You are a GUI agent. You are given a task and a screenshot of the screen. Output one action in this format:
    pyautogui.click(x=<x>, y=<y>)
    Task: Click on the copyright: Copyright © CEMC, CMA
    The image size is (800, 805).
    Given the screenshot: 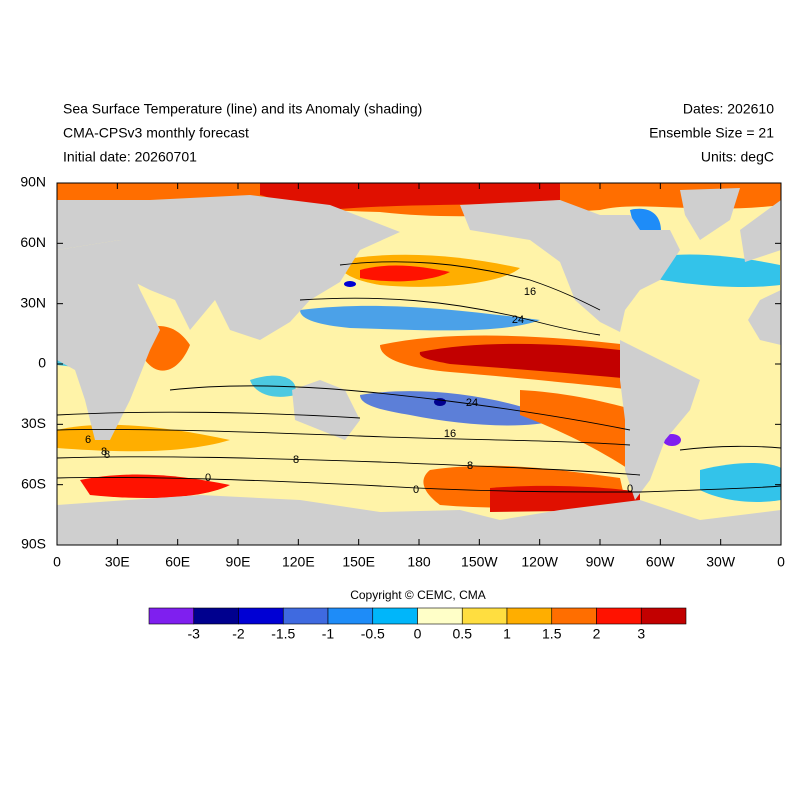 What is the action you would take?
    pyautogui.click(x=418, y=595)
    